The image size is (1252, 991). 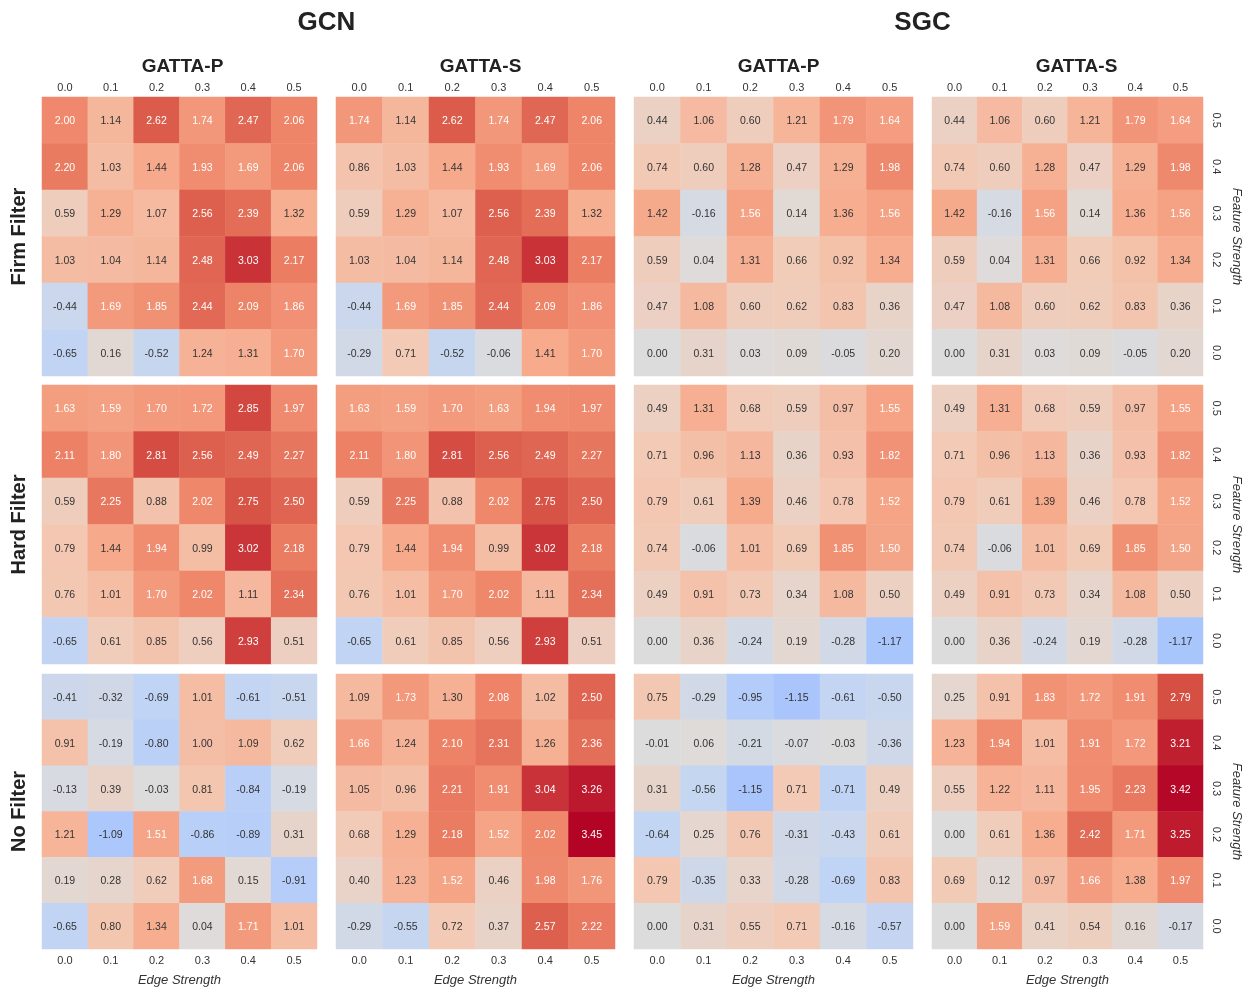 What do you see at coordinates (65, 880) in the screenshot?
I see `data-label: 0.19` at bounding box center [65, 880].